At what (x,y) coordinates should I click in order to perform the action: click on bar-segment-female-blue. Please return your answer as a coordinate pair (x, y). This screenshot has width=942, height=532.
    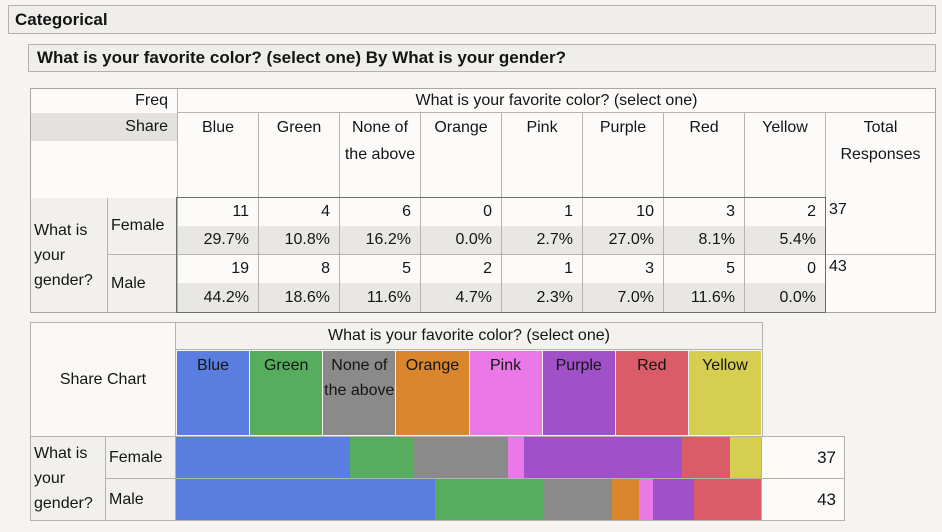
    Looking at the image, I should click on (263, 457).